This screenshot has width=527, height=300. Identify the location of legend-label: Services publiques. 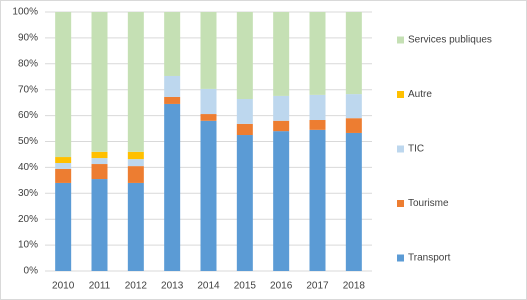
(450, 40).